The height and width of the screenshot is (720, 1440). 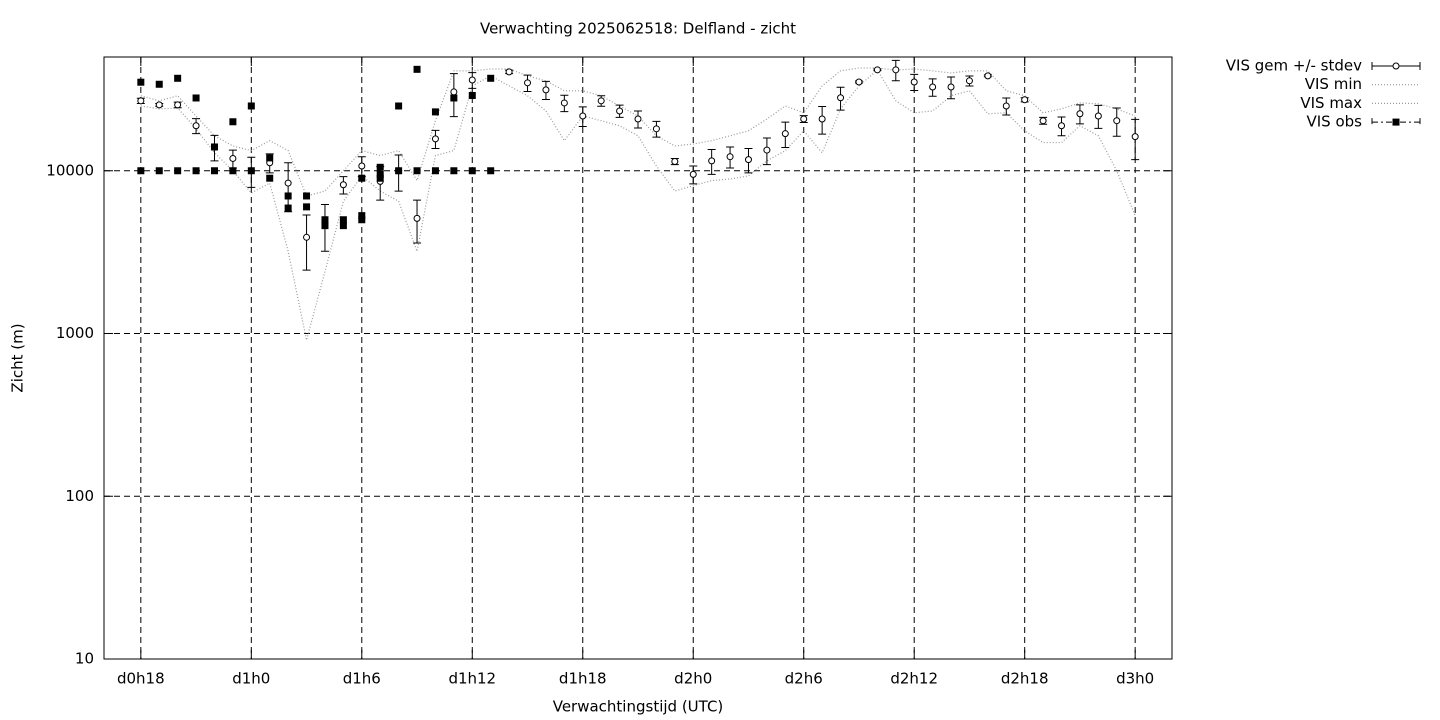 I want to click on y-tick-label: 10000, so click(x=70, y=170).